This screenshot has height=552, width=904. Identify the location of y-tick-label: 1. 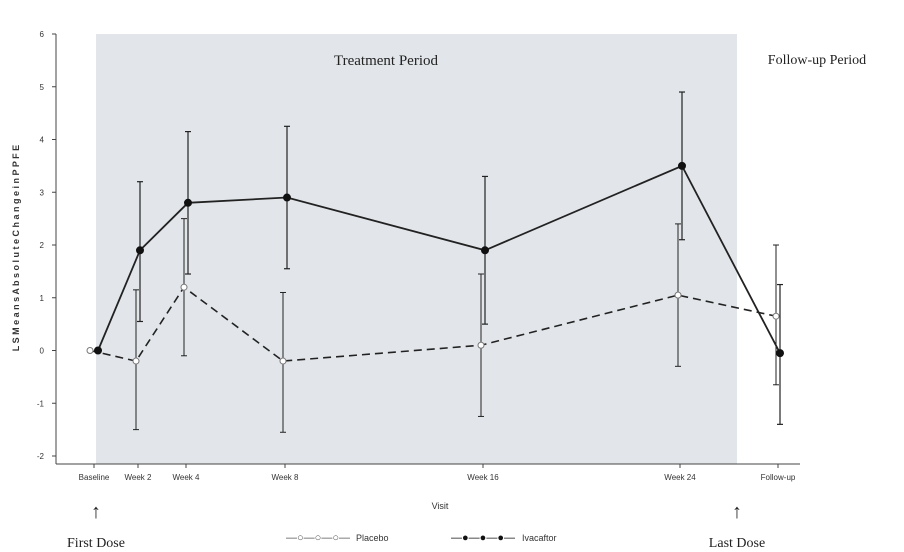
(42, 298).